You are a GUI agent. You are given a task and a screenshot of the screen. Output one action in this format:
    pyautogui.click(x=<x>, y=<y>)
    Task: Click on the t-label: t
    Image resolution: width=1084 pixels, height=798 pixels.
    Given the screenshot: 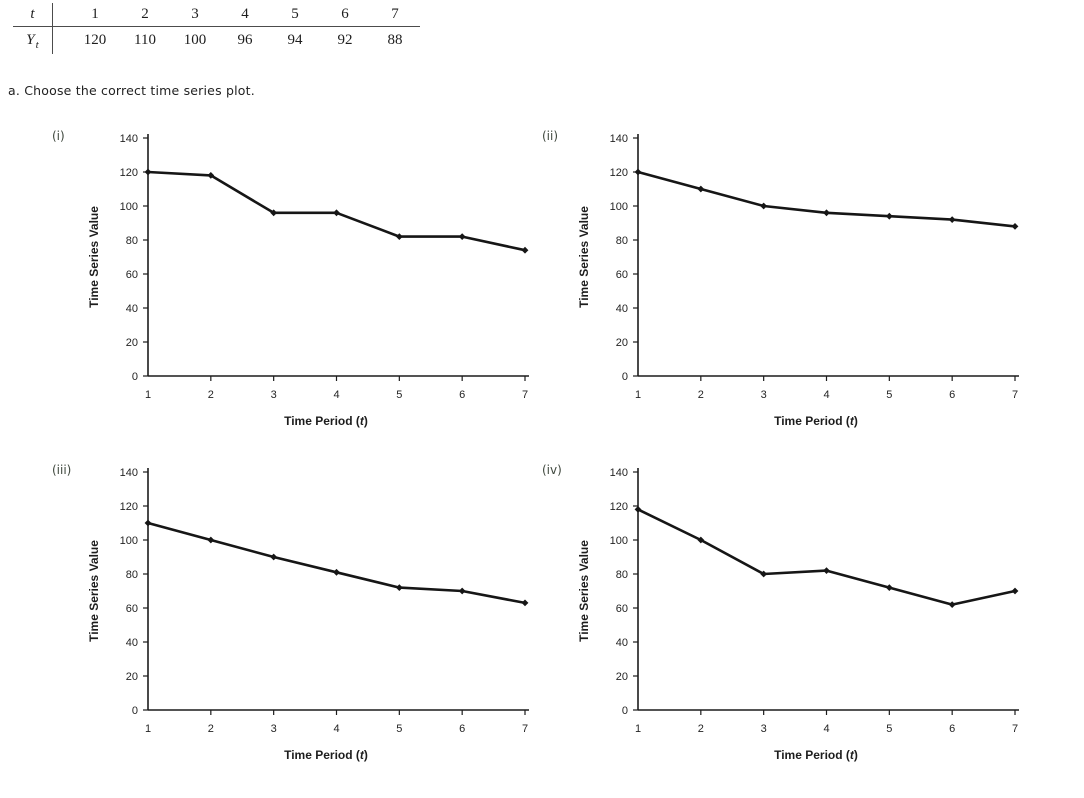 What is the action you would take?
    pyautogui.click(x=32, y=14)
    